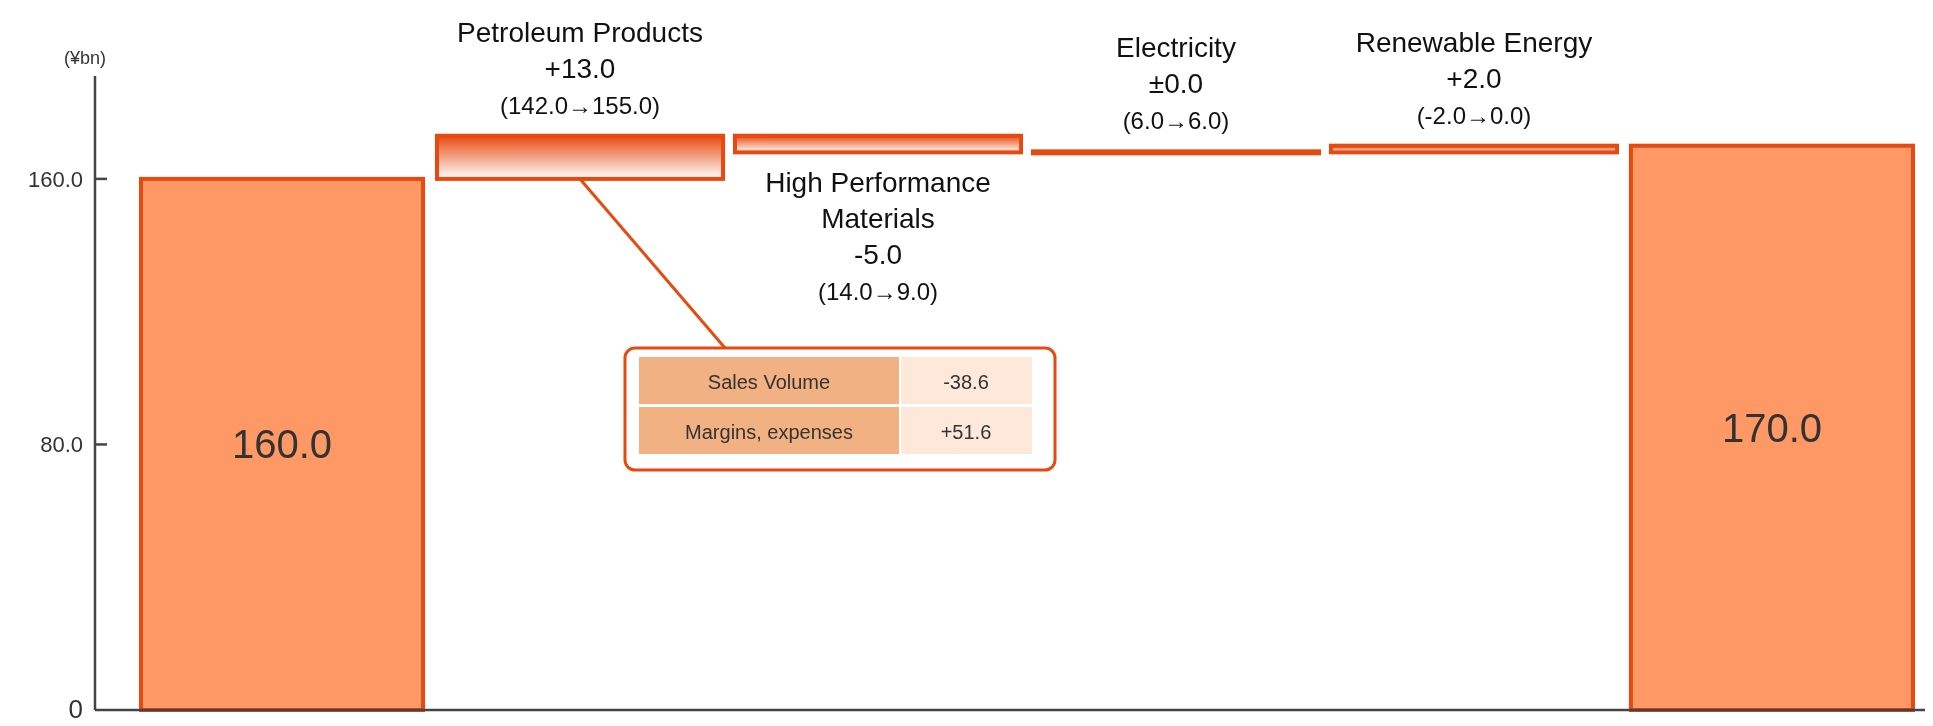 Image resolution: width=1933 pixels, height=726 pixels. I want to click on y-tick-label: 0, so click(75, 709).